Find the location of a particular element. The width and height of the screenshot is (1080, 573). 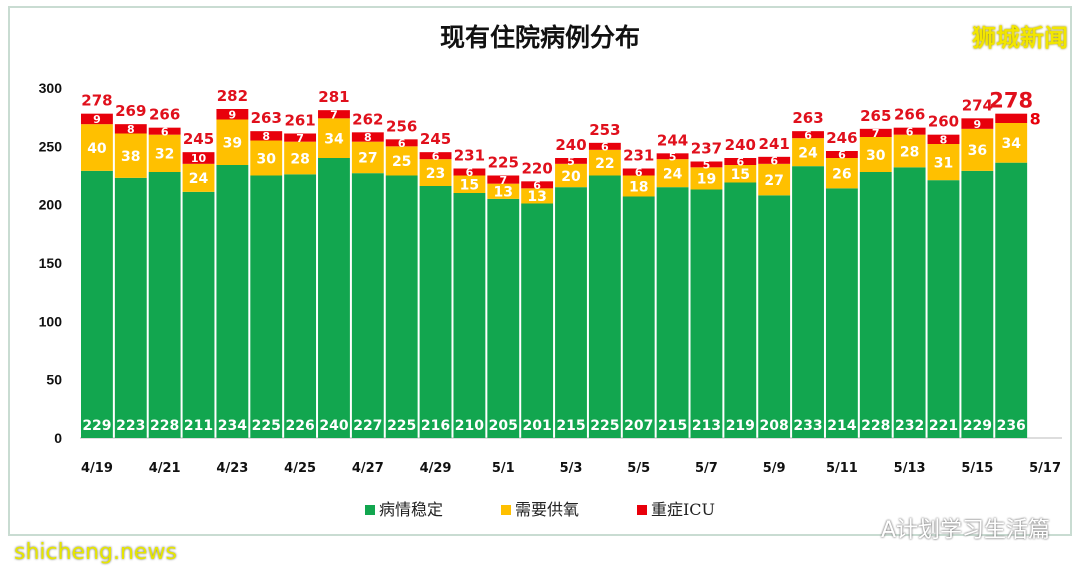

data-label-oxygen: 38 is located at coordinates (130, 157).